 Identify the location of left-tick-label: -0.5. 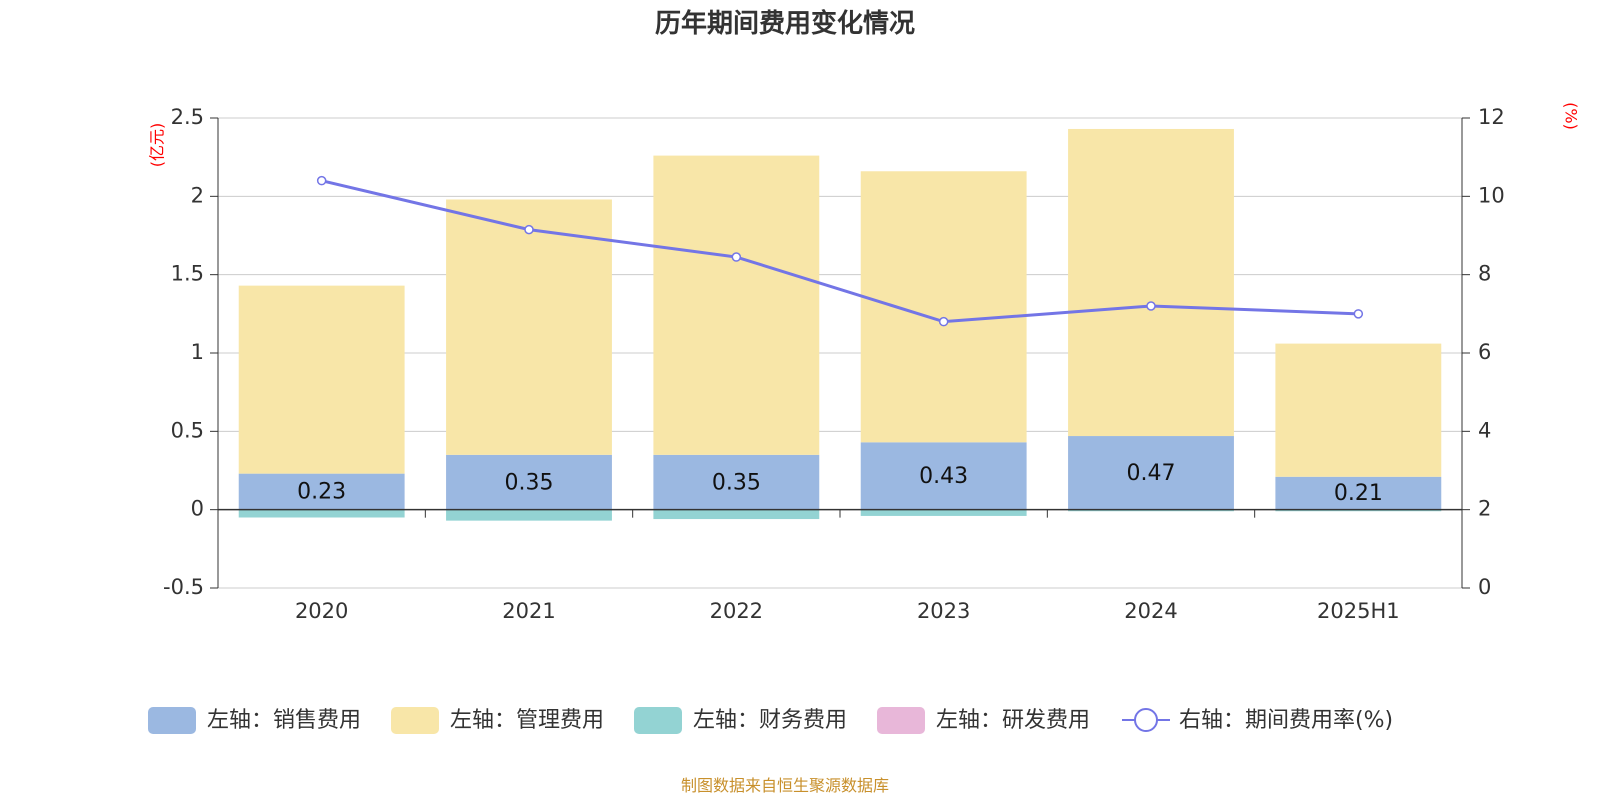
(183, 587).